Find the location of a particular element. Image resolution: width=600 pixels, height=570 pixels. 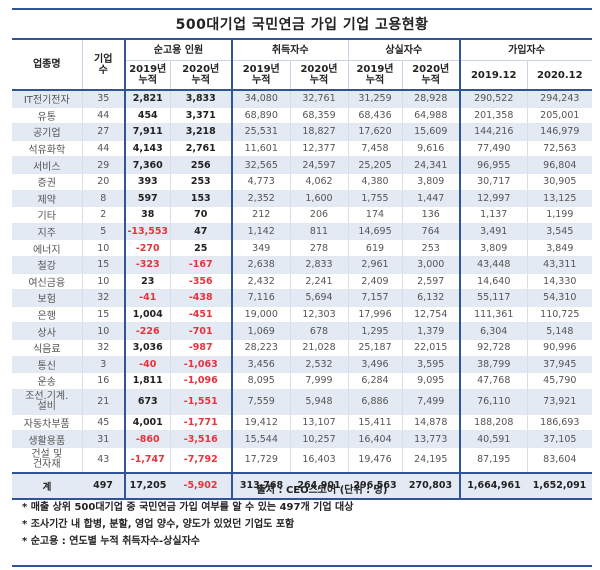

sub-2019-cell: 96,955 is located at coordinates (493, 165).